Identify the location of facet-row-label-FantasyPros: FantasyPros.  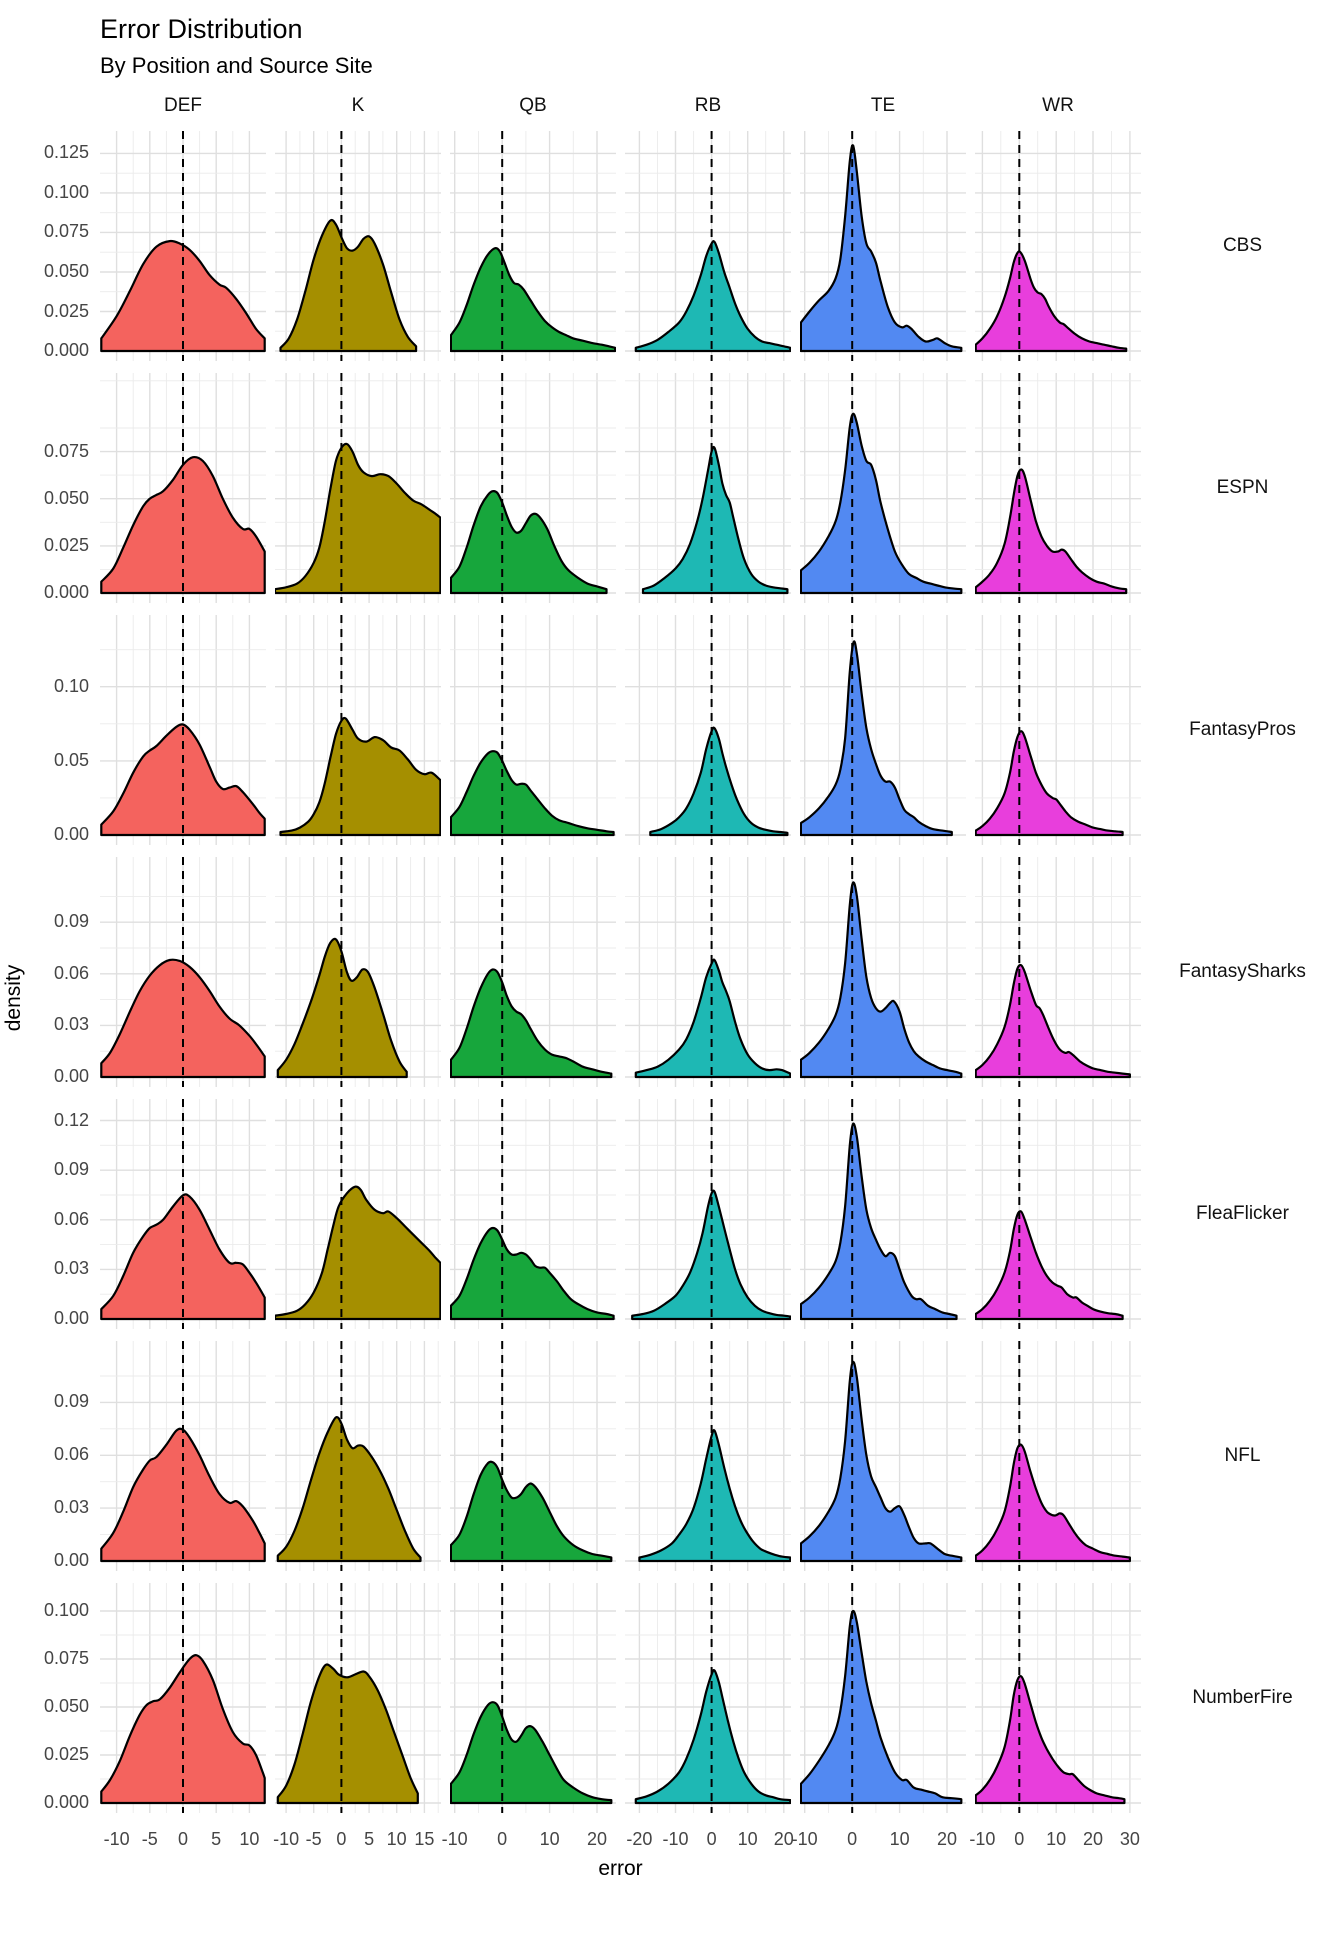
(1242, 729).